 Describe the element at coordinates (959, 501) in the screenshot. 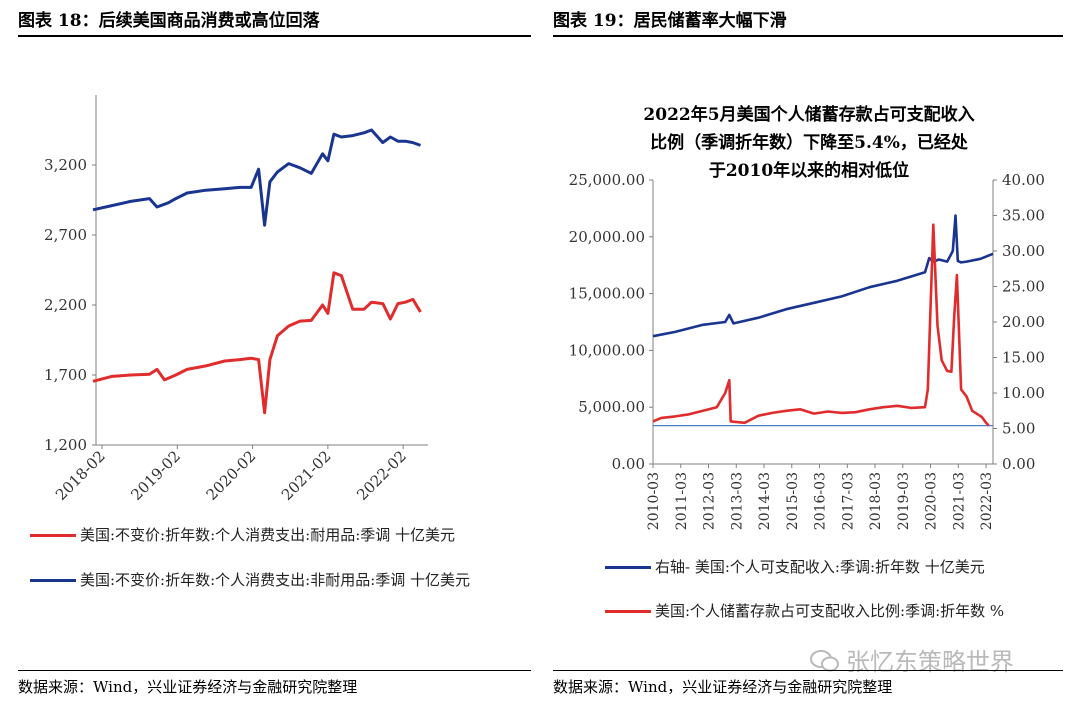

I see `right-x-tick-label: 2021-03` at that location.